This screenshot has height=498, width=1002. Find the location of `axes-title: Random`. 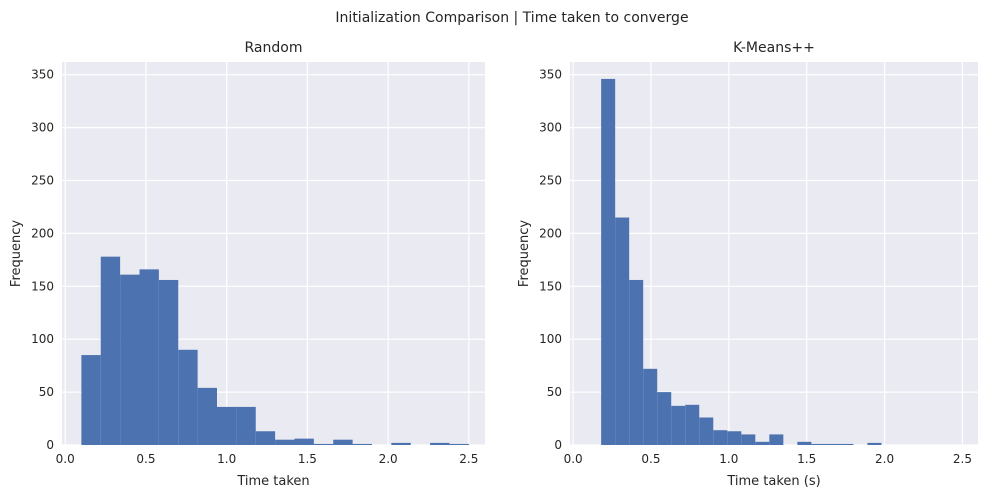

axes-title: Random is located at coordinates (274, 48).